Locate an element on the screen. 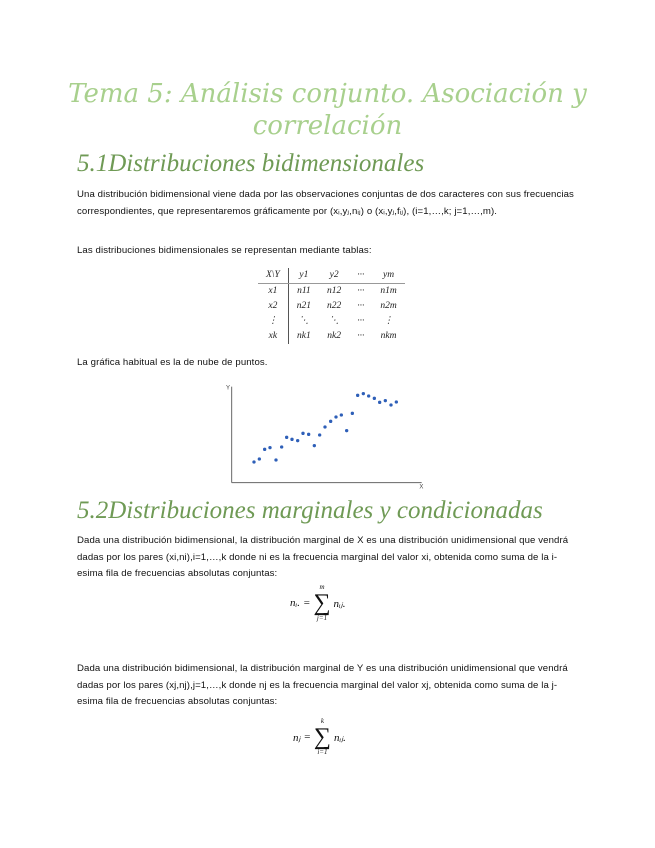 The width and height of the screenshot is (655, 848). table-cell: n21 is located at coordinates (303, 306).